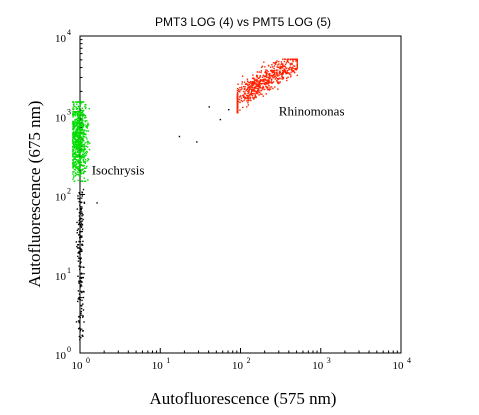 The image size is (479, 415). What do you see at coordinates (69, 270) in the screenshot?
I see `y-tick-exponent: 1` at bounding box center [69, 270].